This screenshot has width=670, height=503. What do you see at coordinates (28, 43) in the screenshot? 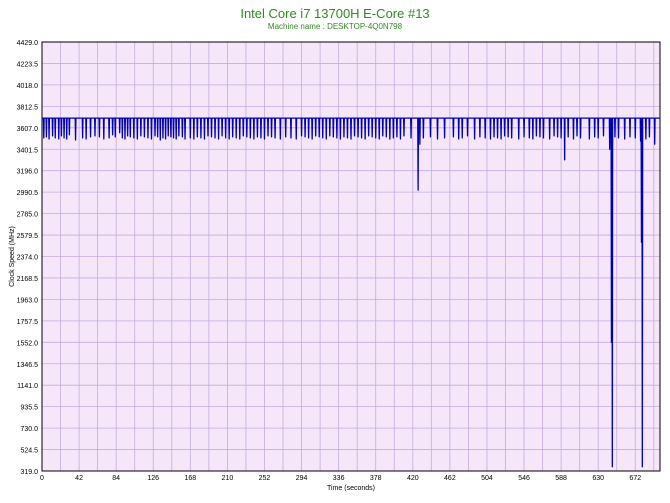
I see `y-tick-label: 4429.0` at bounding box center [28, 43].